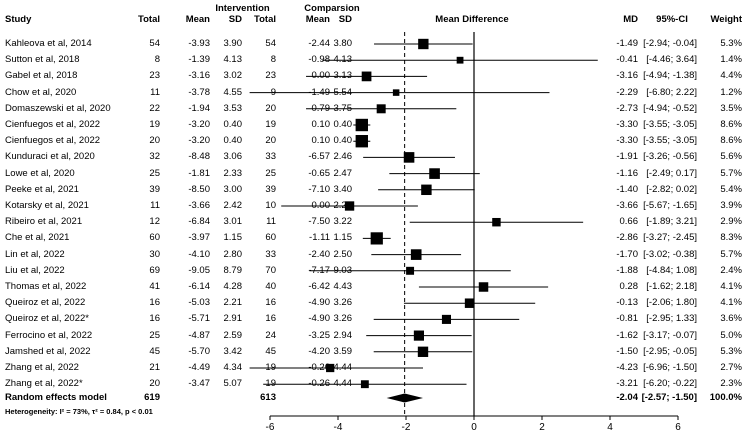  What do you see at coordinates (670, 43) in the screenshot?
I see `ci-value: [-2.94; -0.04]` at bounding box center [670, 43].